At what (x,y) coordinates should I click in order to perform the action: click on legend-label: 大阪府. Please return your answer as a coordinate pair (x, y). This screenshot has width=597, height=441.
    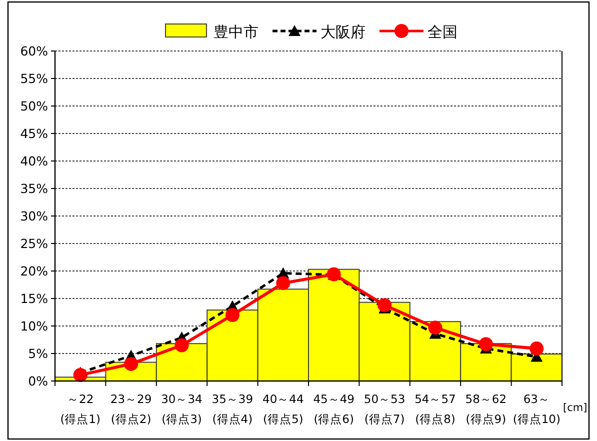
    Looking at the image, I should click on (343, 32).